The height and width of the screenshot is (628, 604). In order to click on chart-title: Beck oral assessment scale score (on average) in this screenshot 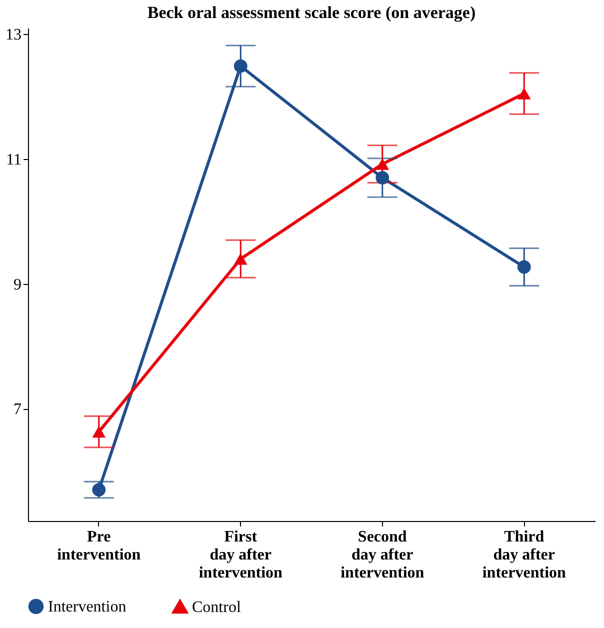, I will do `click(311, 12)`.